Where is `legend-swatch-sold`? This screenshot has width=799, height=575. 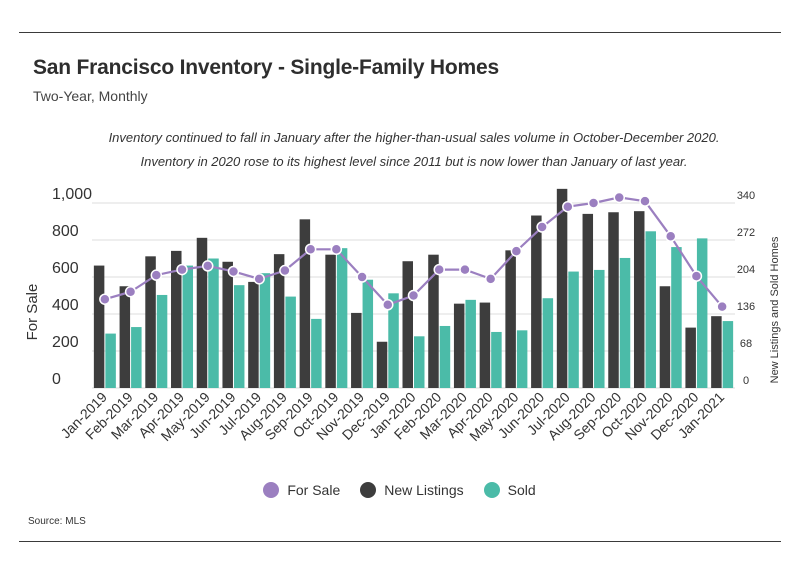
legend-swatch-sold is located at coordinates (491, 490).